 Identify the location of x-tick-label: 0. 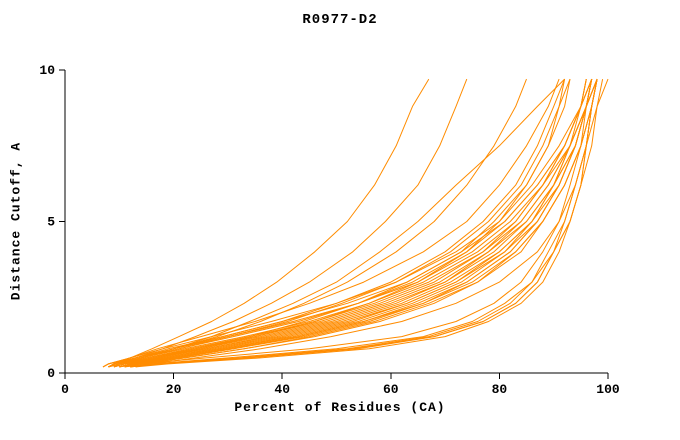
(65, 389).